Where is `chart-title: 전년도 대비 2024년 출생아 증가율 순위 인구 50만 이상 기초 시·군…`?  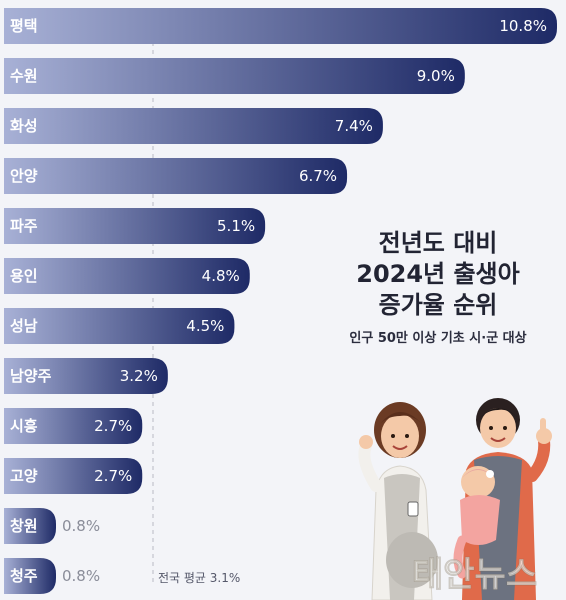 chart-title: 전년도 대비 2024년 출생아 증가율 순위 인구 50만 이상 기초 시·군… is located at coordinates (438, 287).